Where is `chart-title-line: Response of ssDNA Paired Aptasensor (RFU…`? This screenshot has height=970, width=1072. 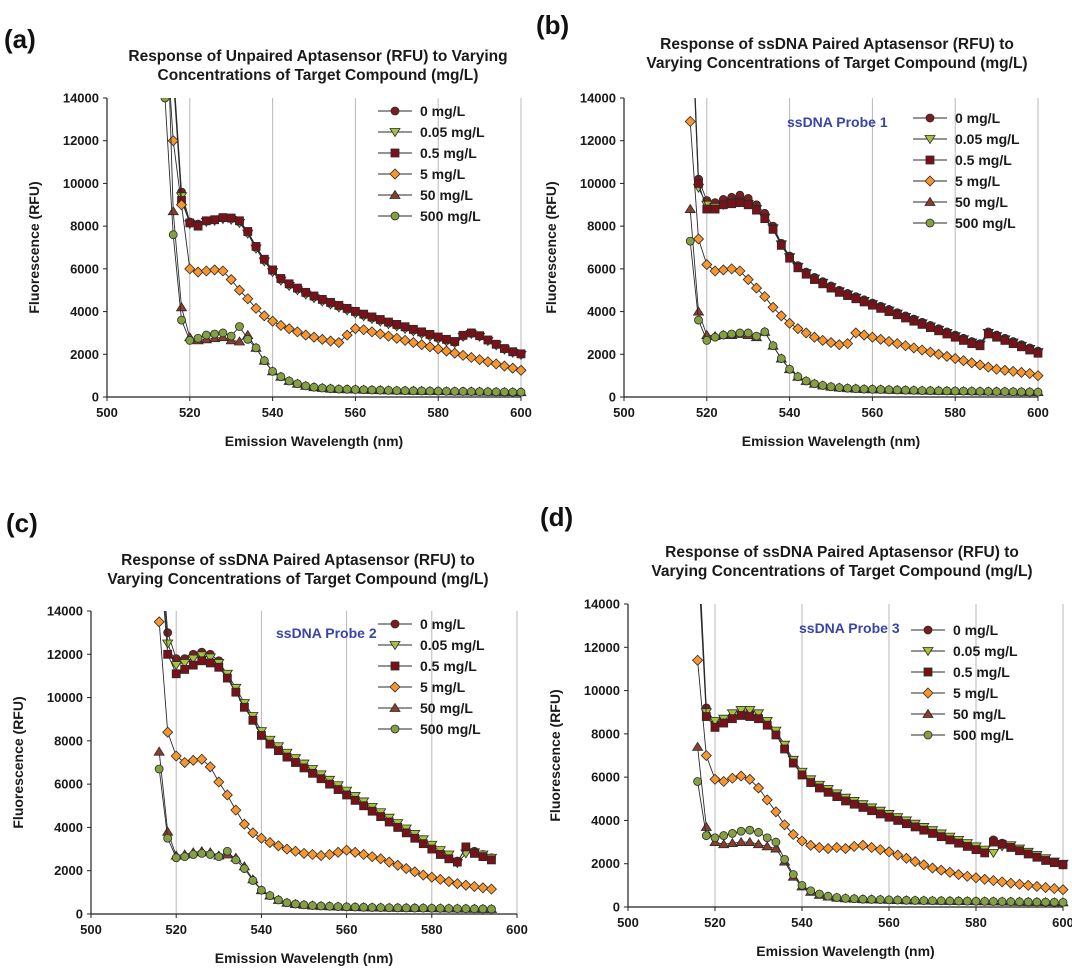 chart-title-line: Response of ssDNA Paired Aptasensor (RFU… is located at coordinates (837, 44).